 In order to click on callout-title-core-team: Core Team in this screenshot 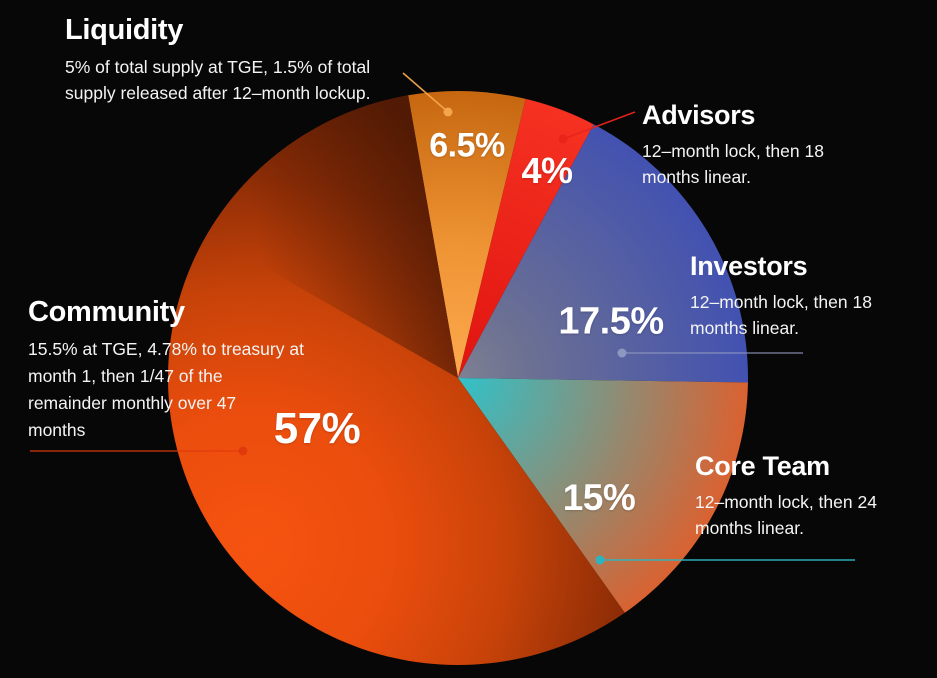, I will do `click(762, 466)`.